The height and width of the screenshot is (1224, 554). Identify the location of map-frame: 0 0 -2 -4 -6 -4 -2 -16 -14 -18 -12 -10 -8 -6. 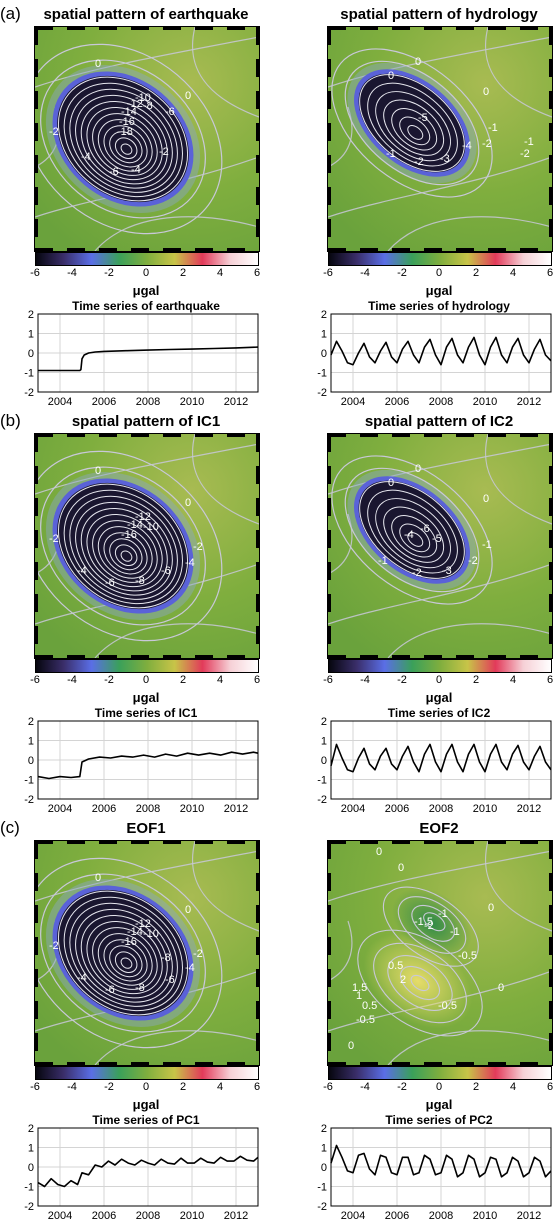
(147, 139).